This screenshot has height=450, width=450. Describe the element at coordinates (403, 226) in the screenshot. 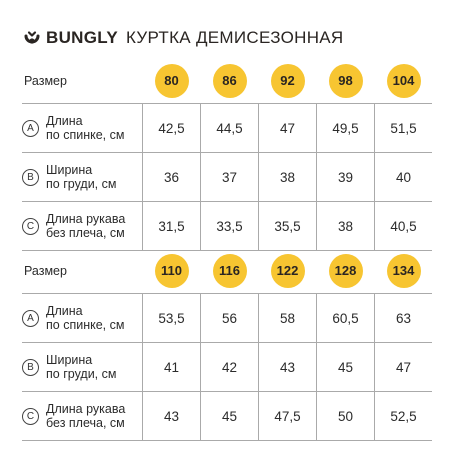

I see `table-cell: 40,5` at that location.